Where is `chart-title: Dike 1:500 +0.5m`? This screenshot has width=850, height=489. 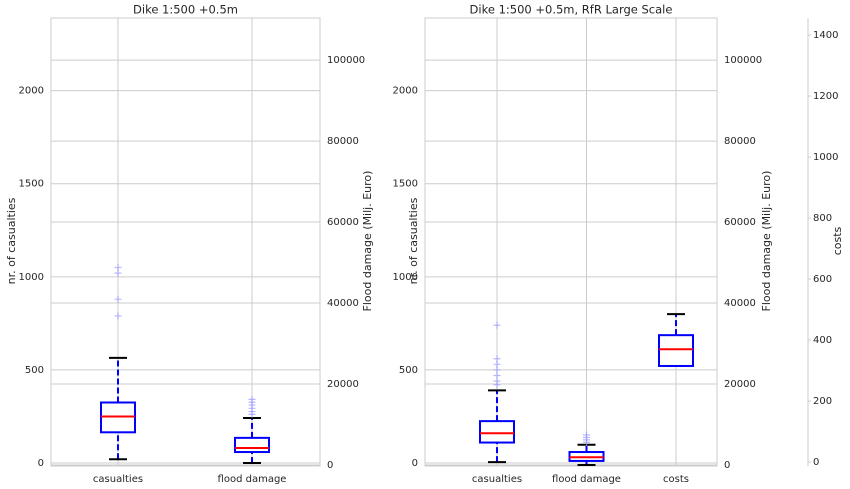 chart-title: Dike 1:500 +0.5m is located at coordinates (185, 10).